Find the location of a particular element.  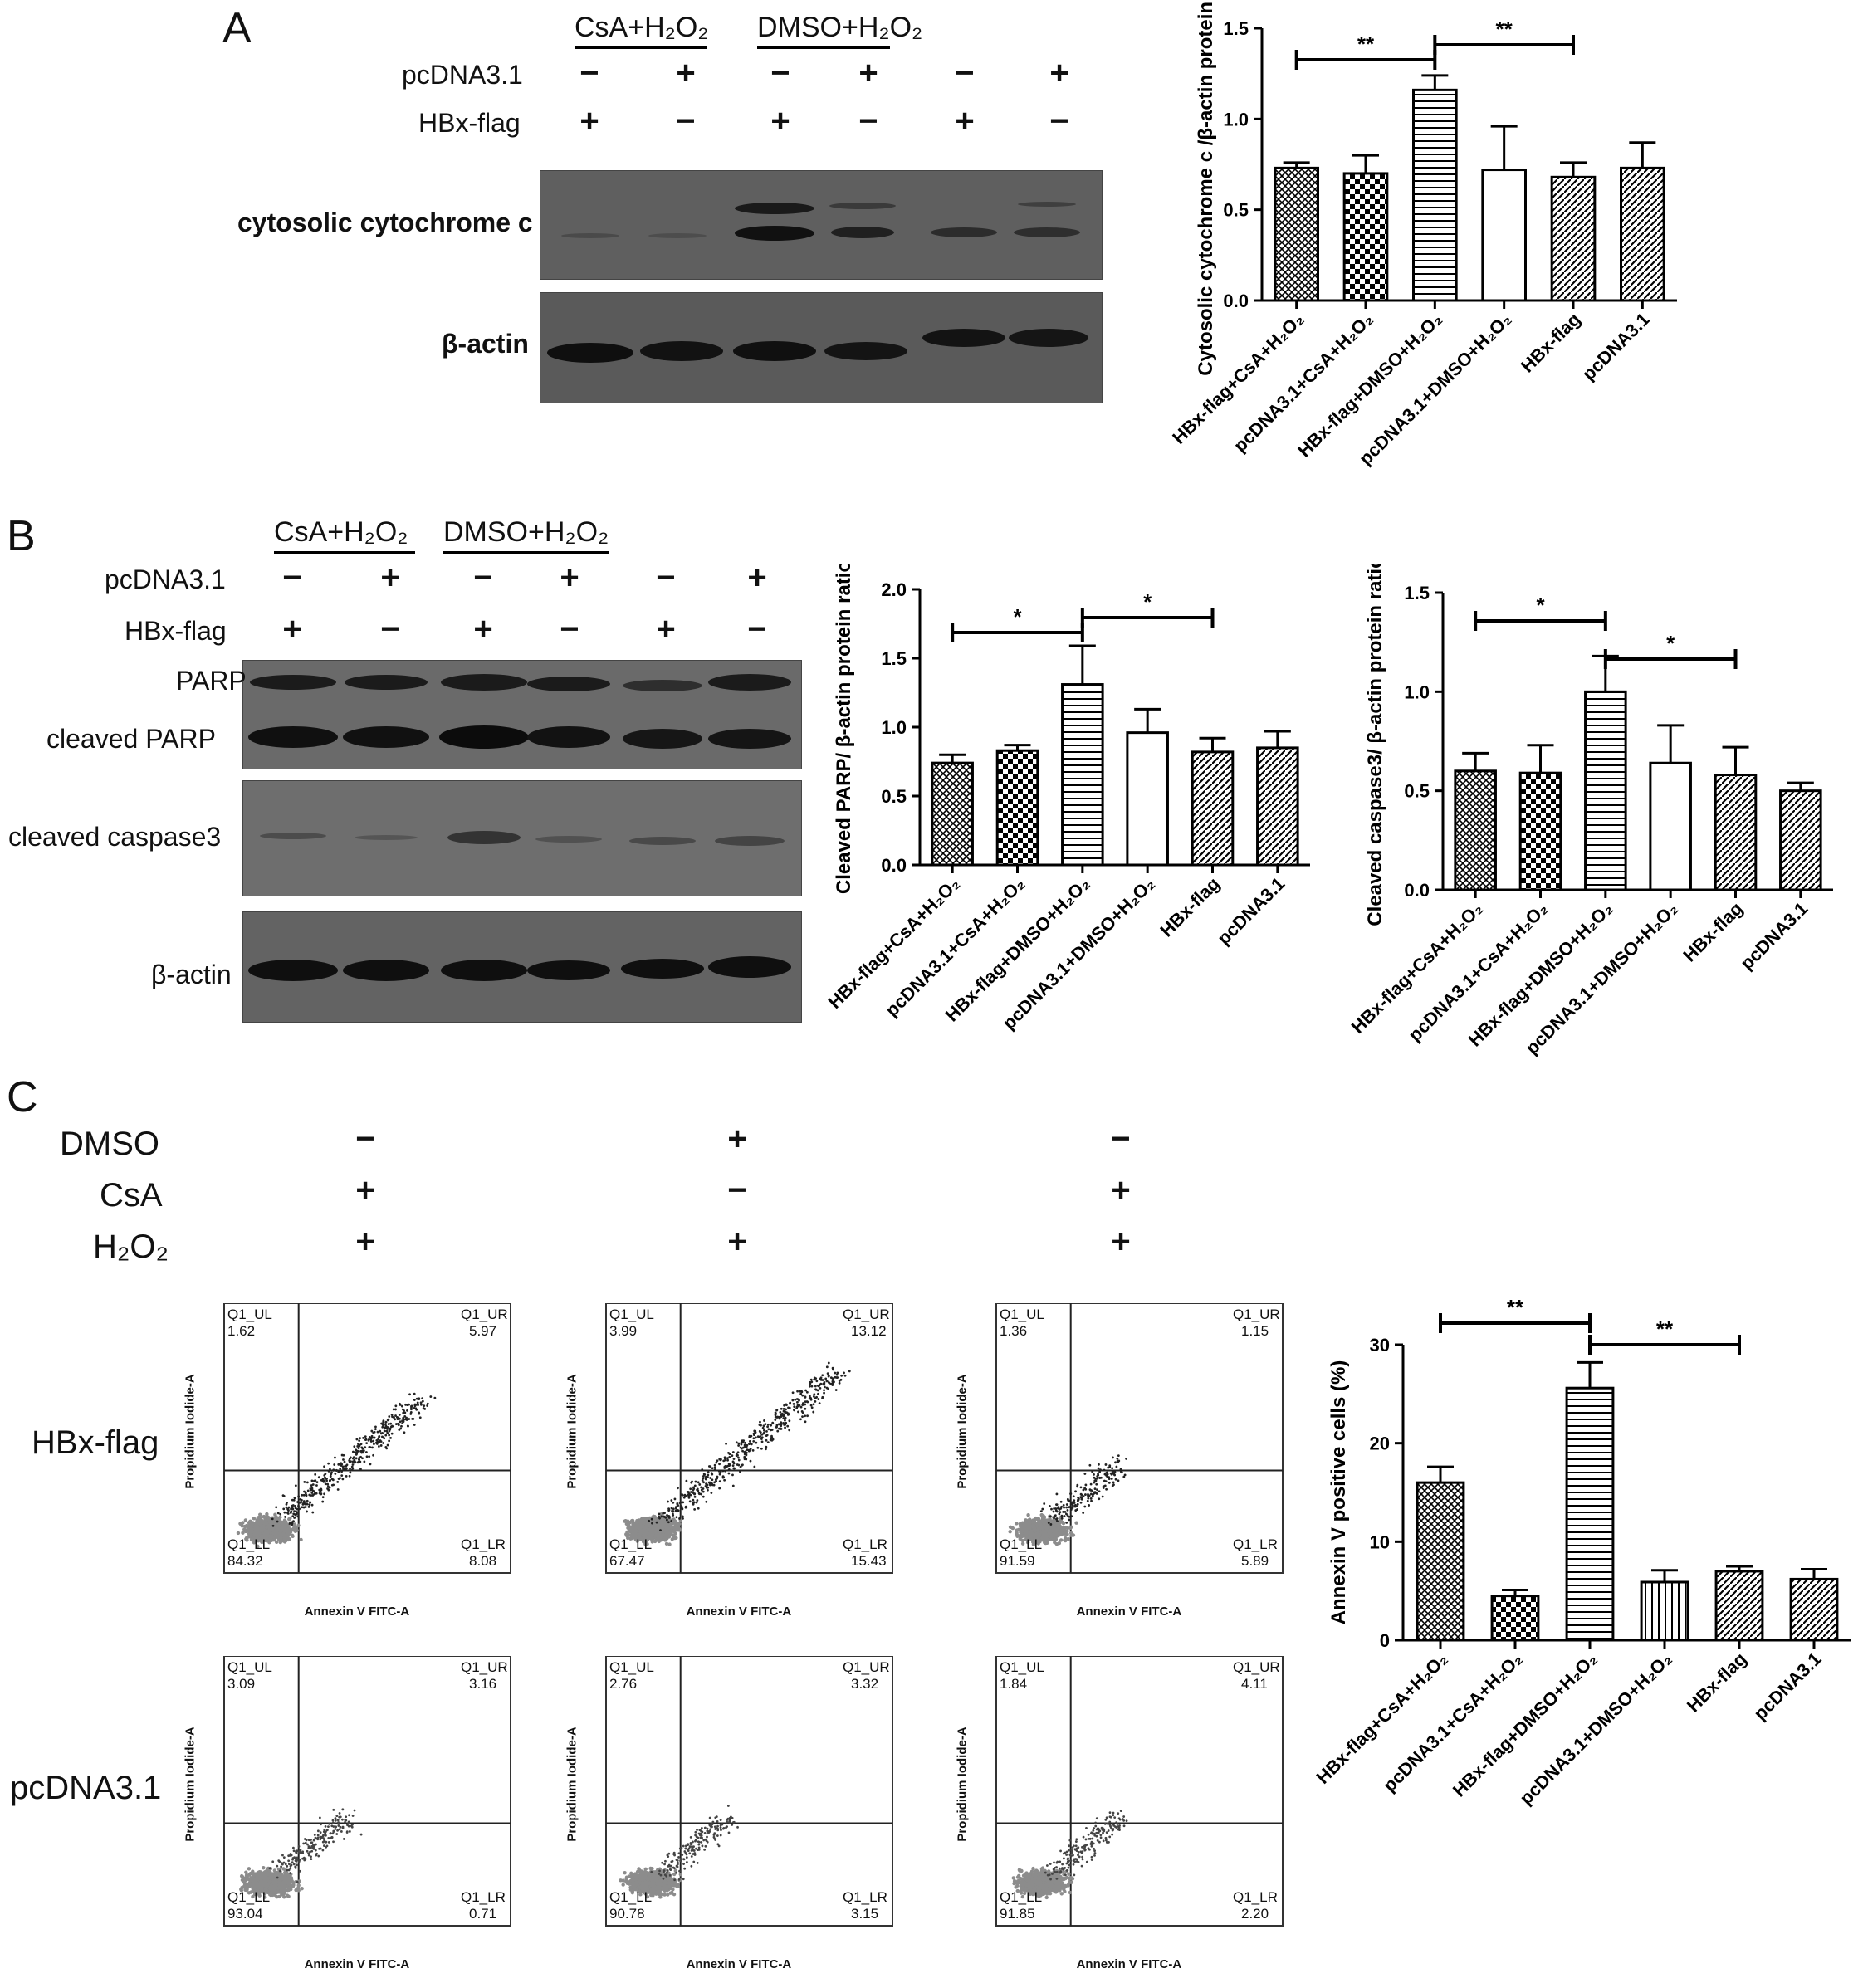

significance-label: ** is located at coordinates (1665, 1329).